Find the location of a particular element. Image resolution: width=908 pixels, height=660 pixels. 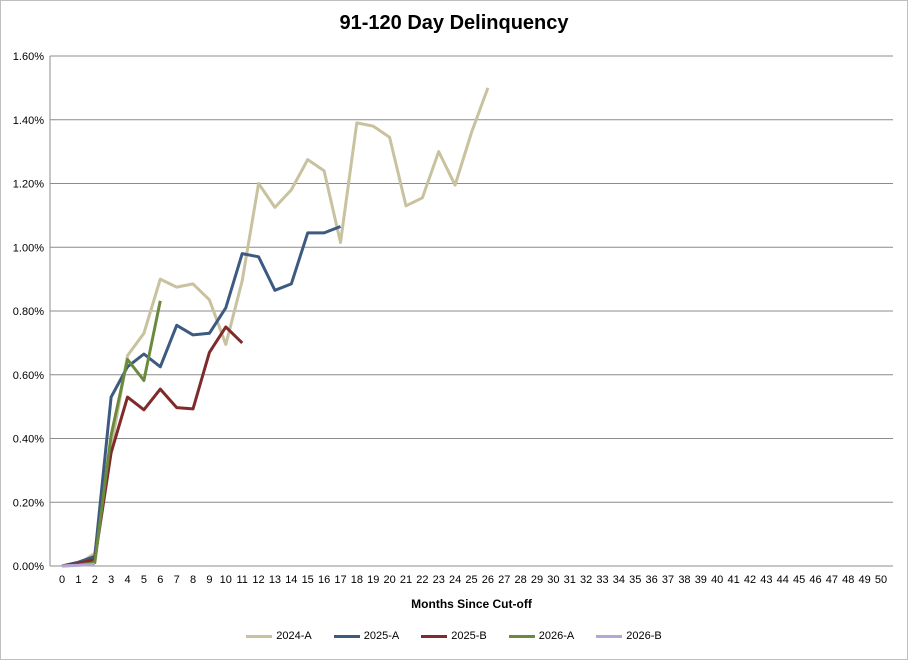

x-tick-label: 4 is located at coordinates (127, 580).